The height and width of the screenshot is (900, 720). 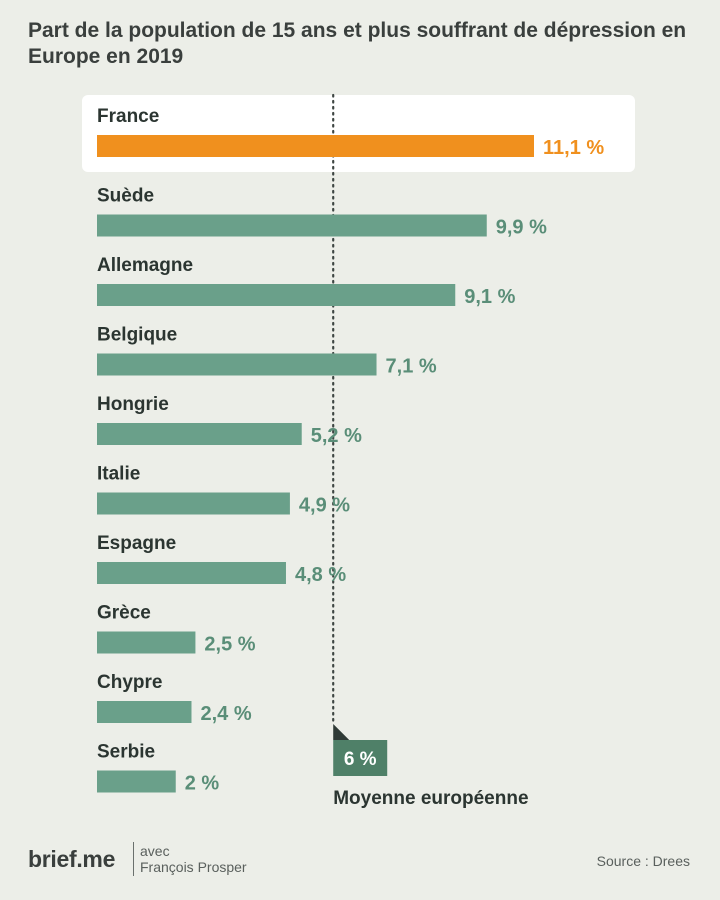 What do you see at coordinates (72, 859) in the screenshot?
I see `brand-logo: brief.me` at bounding box center [72, 859].